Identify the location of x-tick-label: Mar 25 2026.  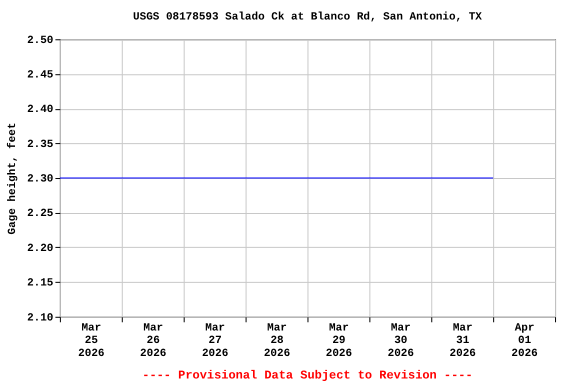
(91, 341).